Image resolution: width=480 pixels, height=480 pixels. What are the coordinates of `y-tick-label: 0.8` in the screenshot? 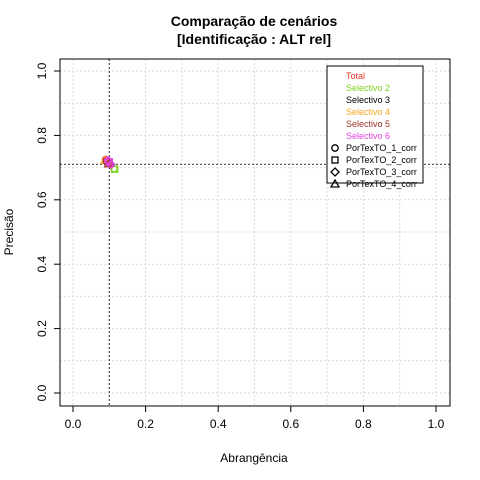 It's located at (42, 135).